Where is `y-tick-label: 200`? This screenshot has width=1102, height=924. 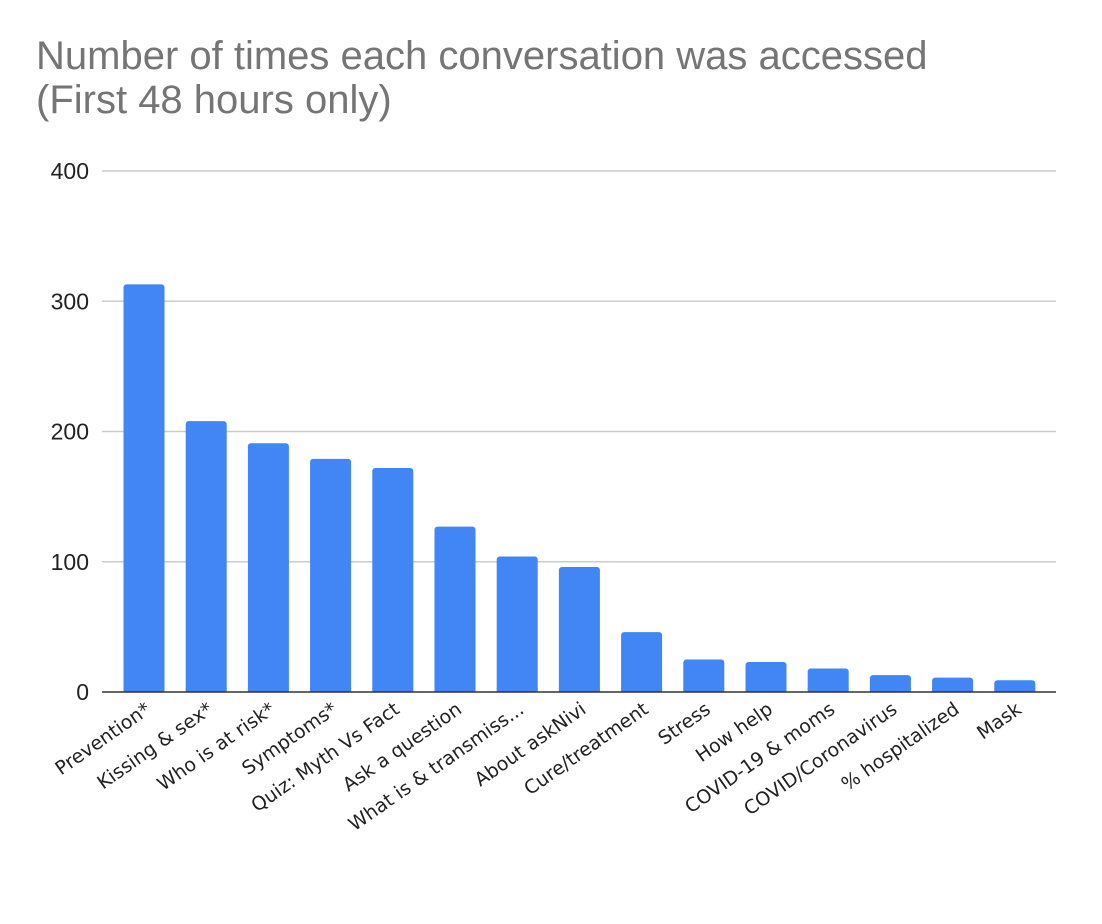
y-tick-label: 200 is located at coordinates (70, 432).